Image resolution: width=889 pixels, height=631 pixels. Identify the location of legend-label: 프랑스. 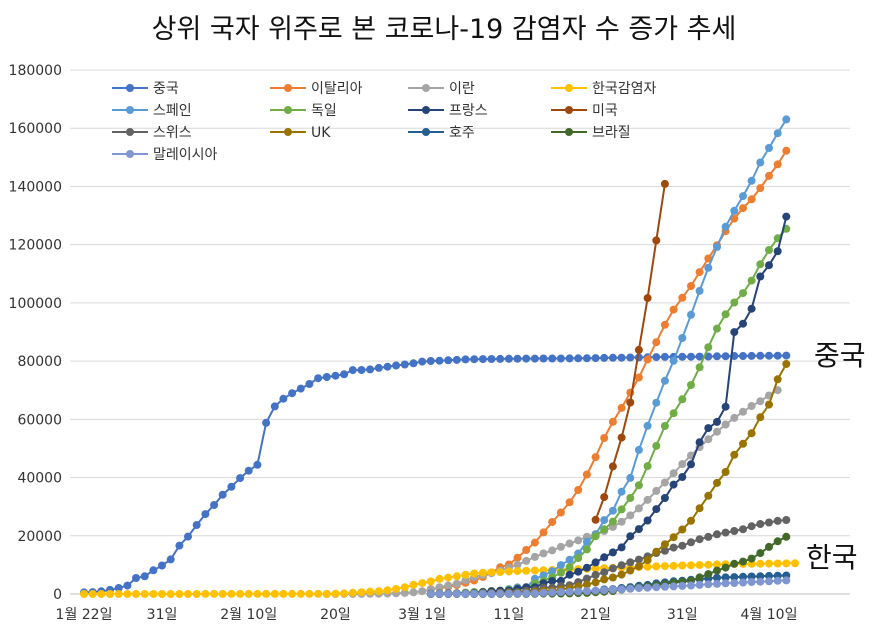
(468, 111).